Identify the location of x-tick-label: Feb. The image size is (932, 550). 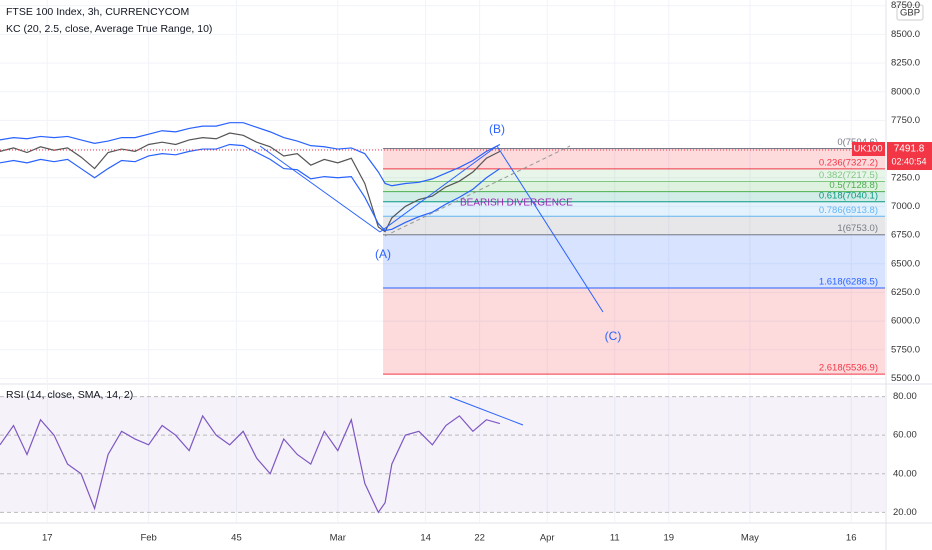
(148, 538).